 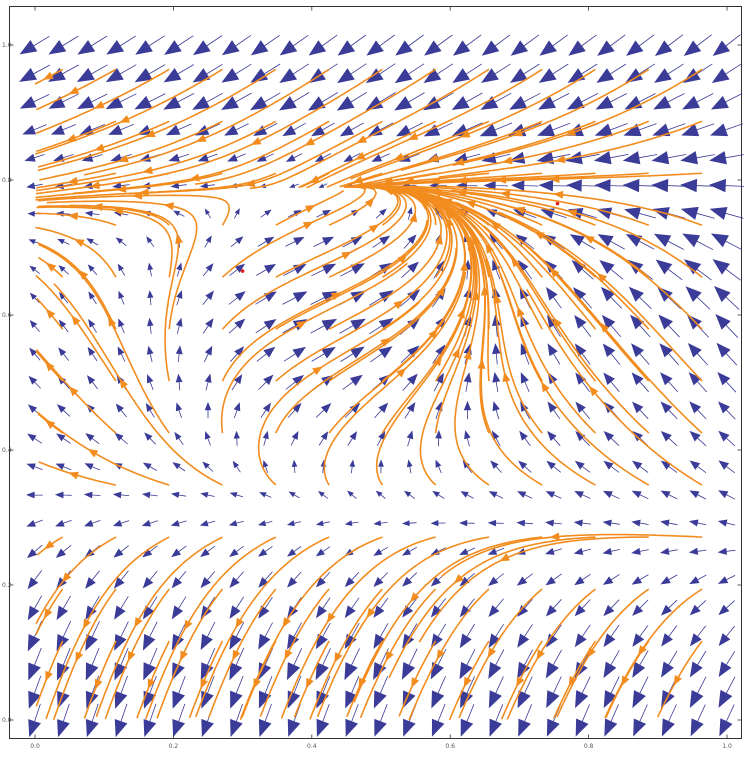 What do you see at coordinates (7, 180) in the screenshot?
I see `y-tick-label: 0.8` at bounding box center [7, 180].